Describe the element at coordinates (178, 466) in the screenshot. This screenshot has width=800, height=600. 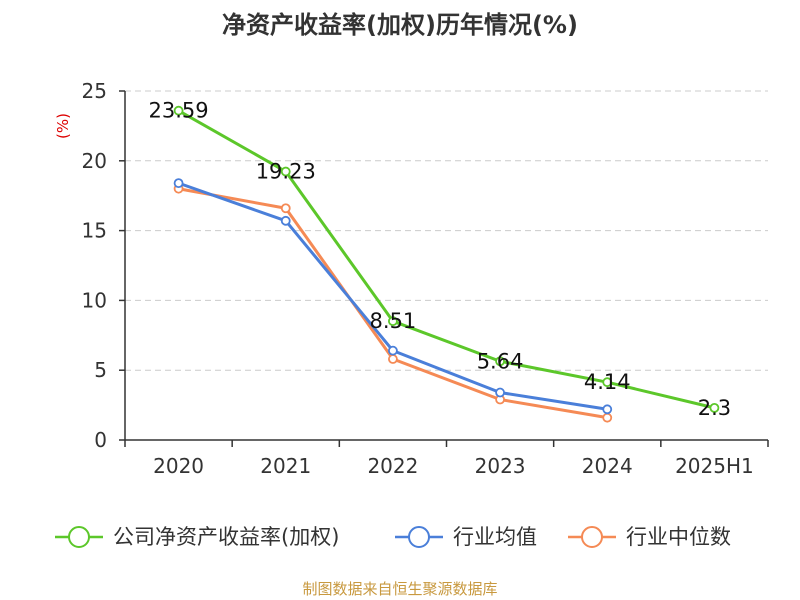
I see `x-tick-label-2020: 2020` at that location.